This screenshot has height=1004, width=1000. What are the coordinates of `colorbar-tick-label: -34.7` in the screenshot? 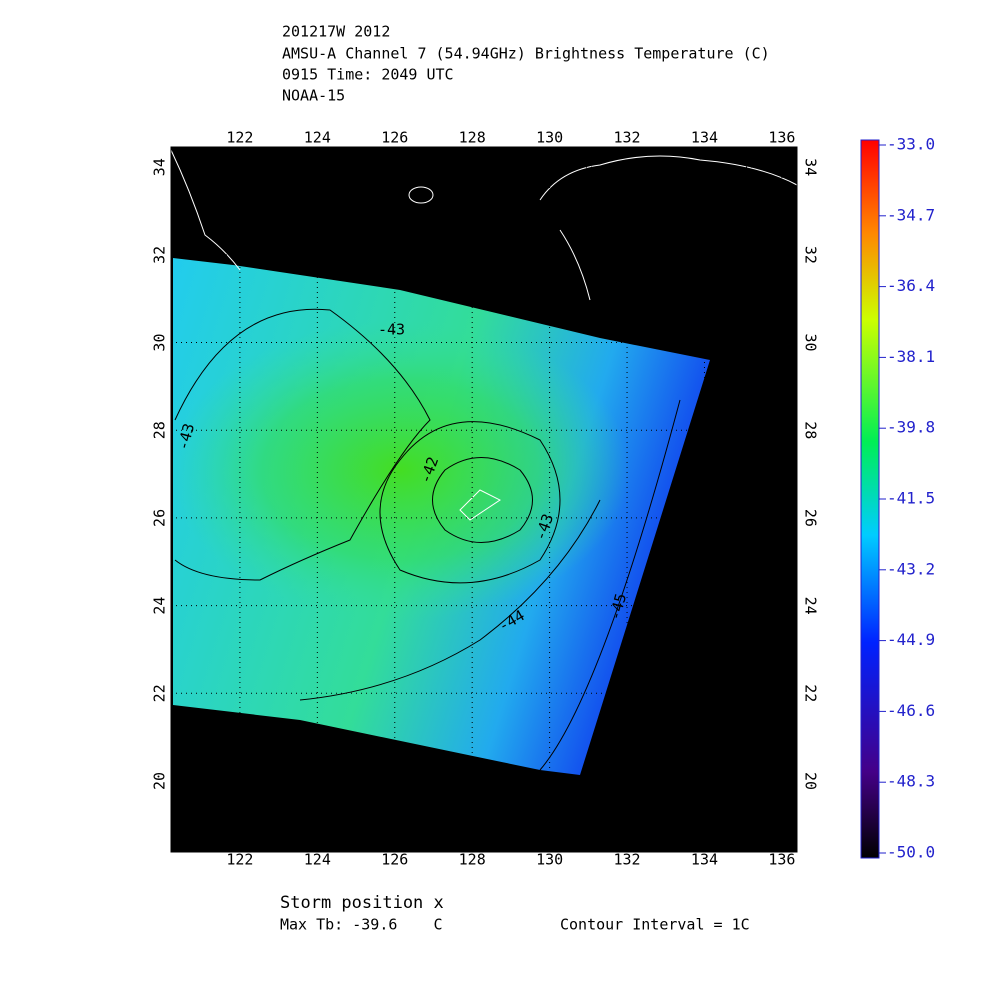 It's located at (911, 214).